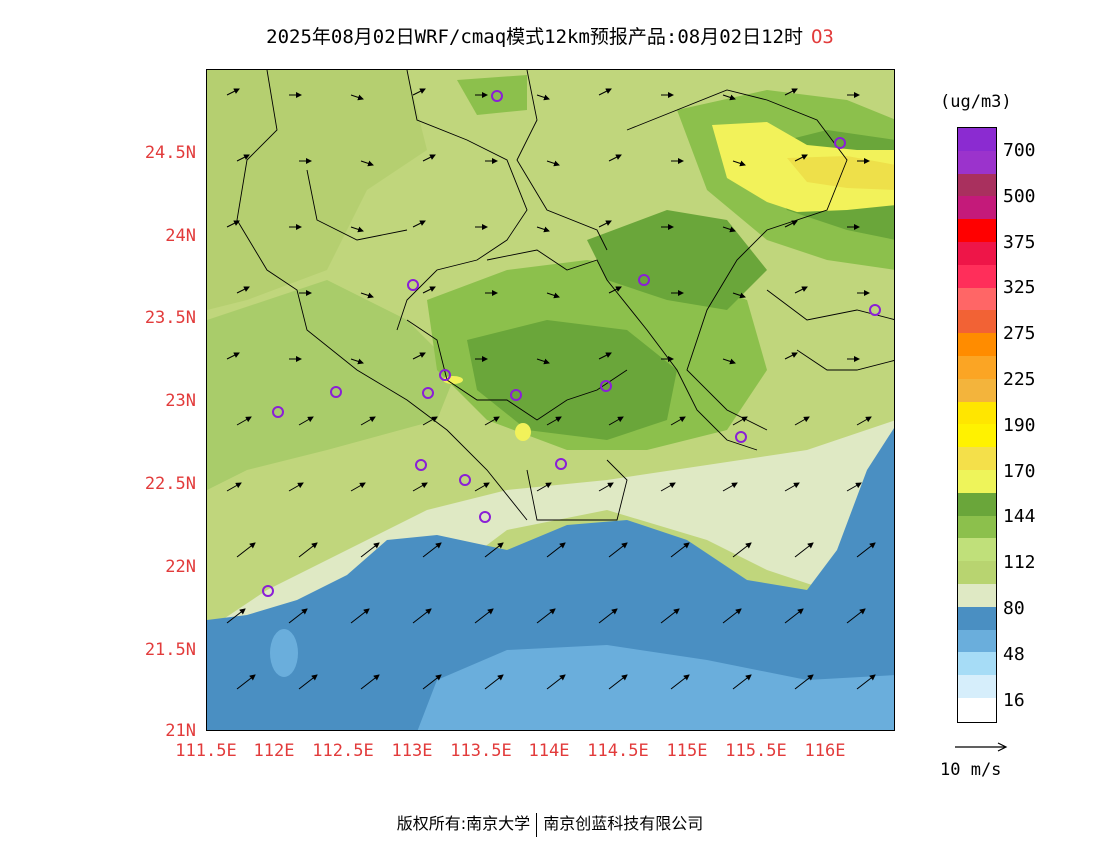 The height and width of the screenshot is (850, 1100). Describe the element at coordinates (1014, 654) in the screenshot. I see `colorbar-label: 48` at that location.